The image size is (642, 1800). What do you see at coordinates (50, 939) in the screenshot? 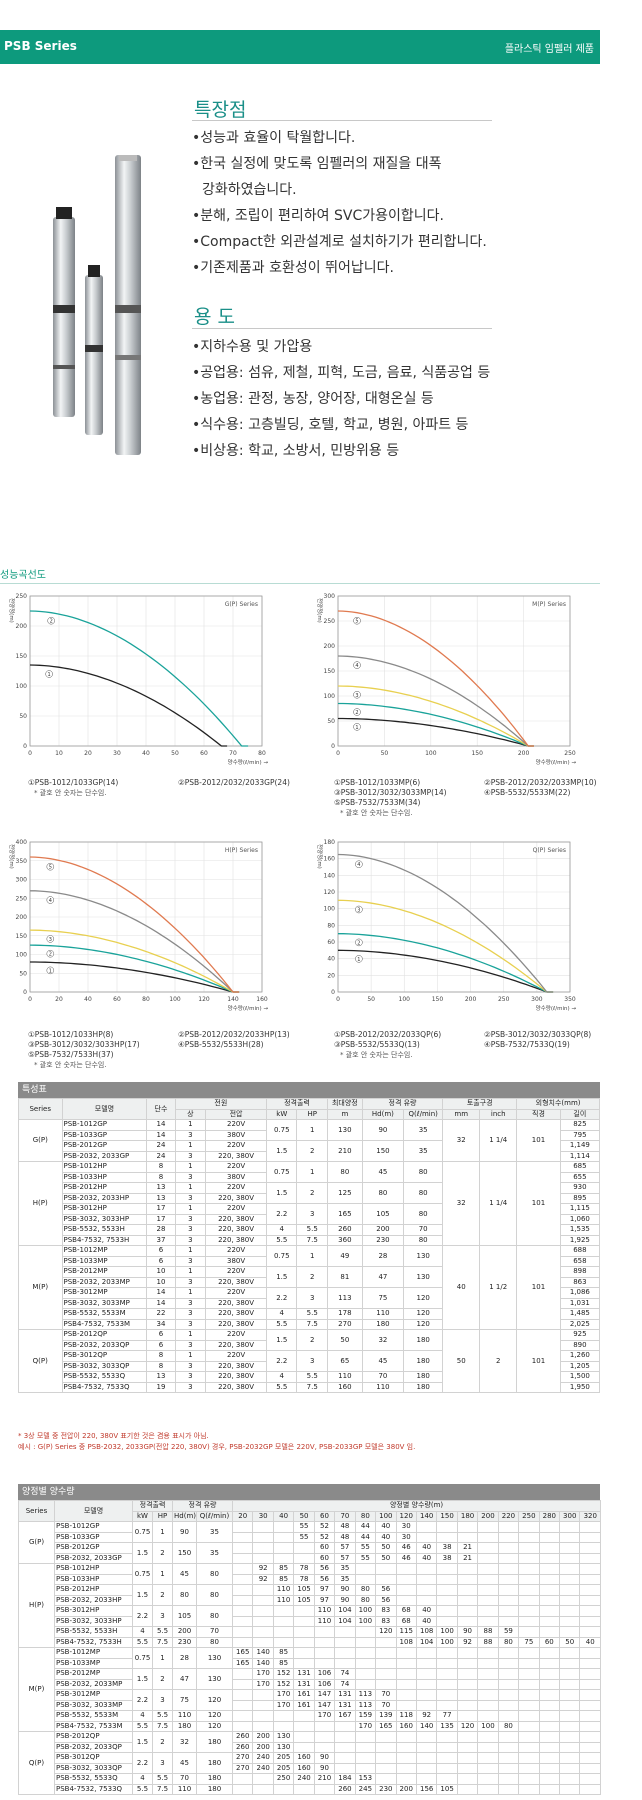
I see `curve-marker` at bounding box center [50, 939].